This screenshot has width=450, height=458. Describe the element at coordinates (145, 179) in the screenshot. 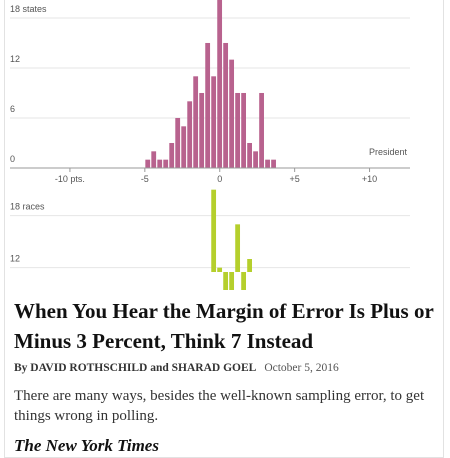

I see `x-tick-label: -5` at that location.